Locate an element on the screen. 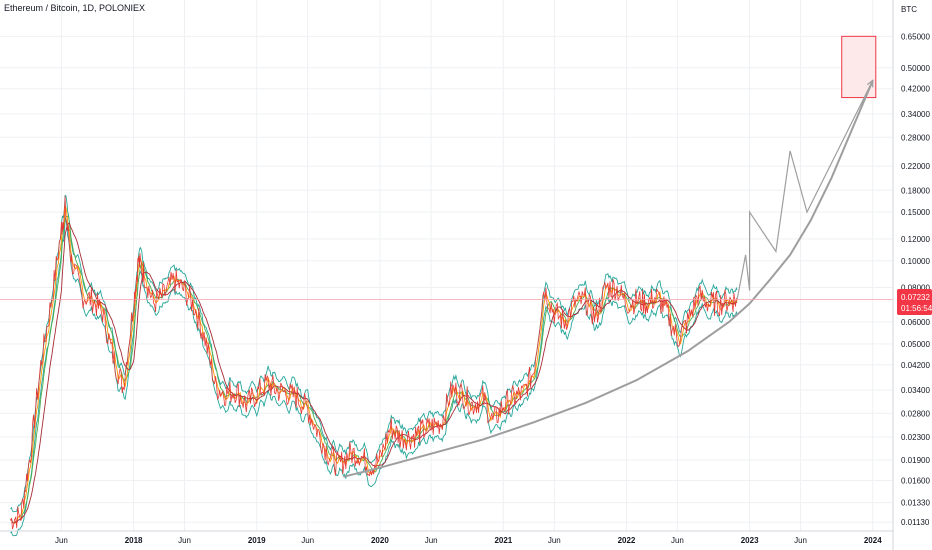 This screenshot has height=550, width=932. y-tick-label: 0.02800 is located at coordinates (915, 413).